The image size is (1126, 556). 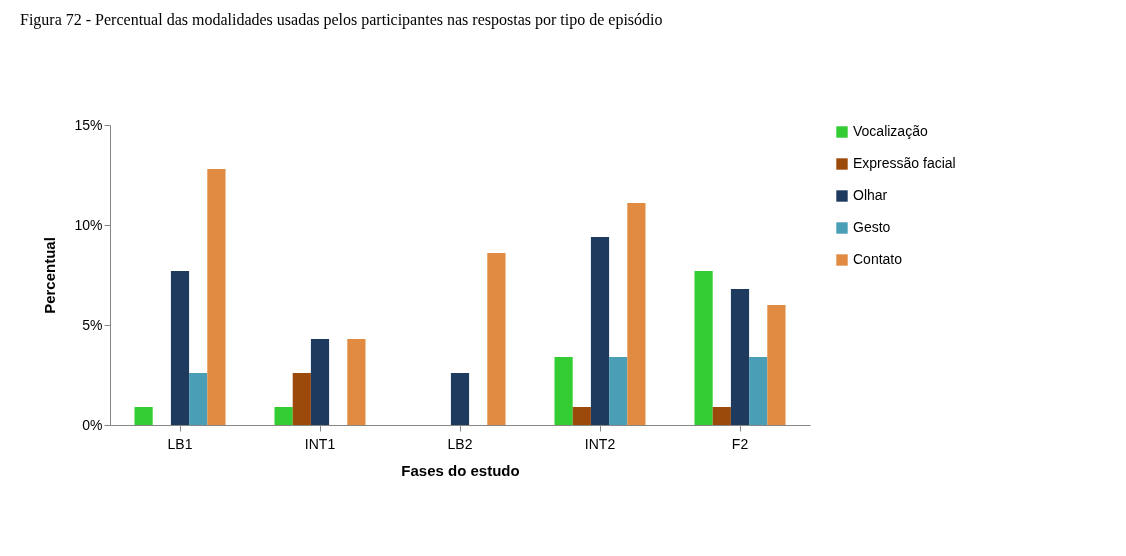 What do you see at coordinates (600, 443) in the screenshot?
I see `x-tick-label: INT2` at bounding box center [600, 443].